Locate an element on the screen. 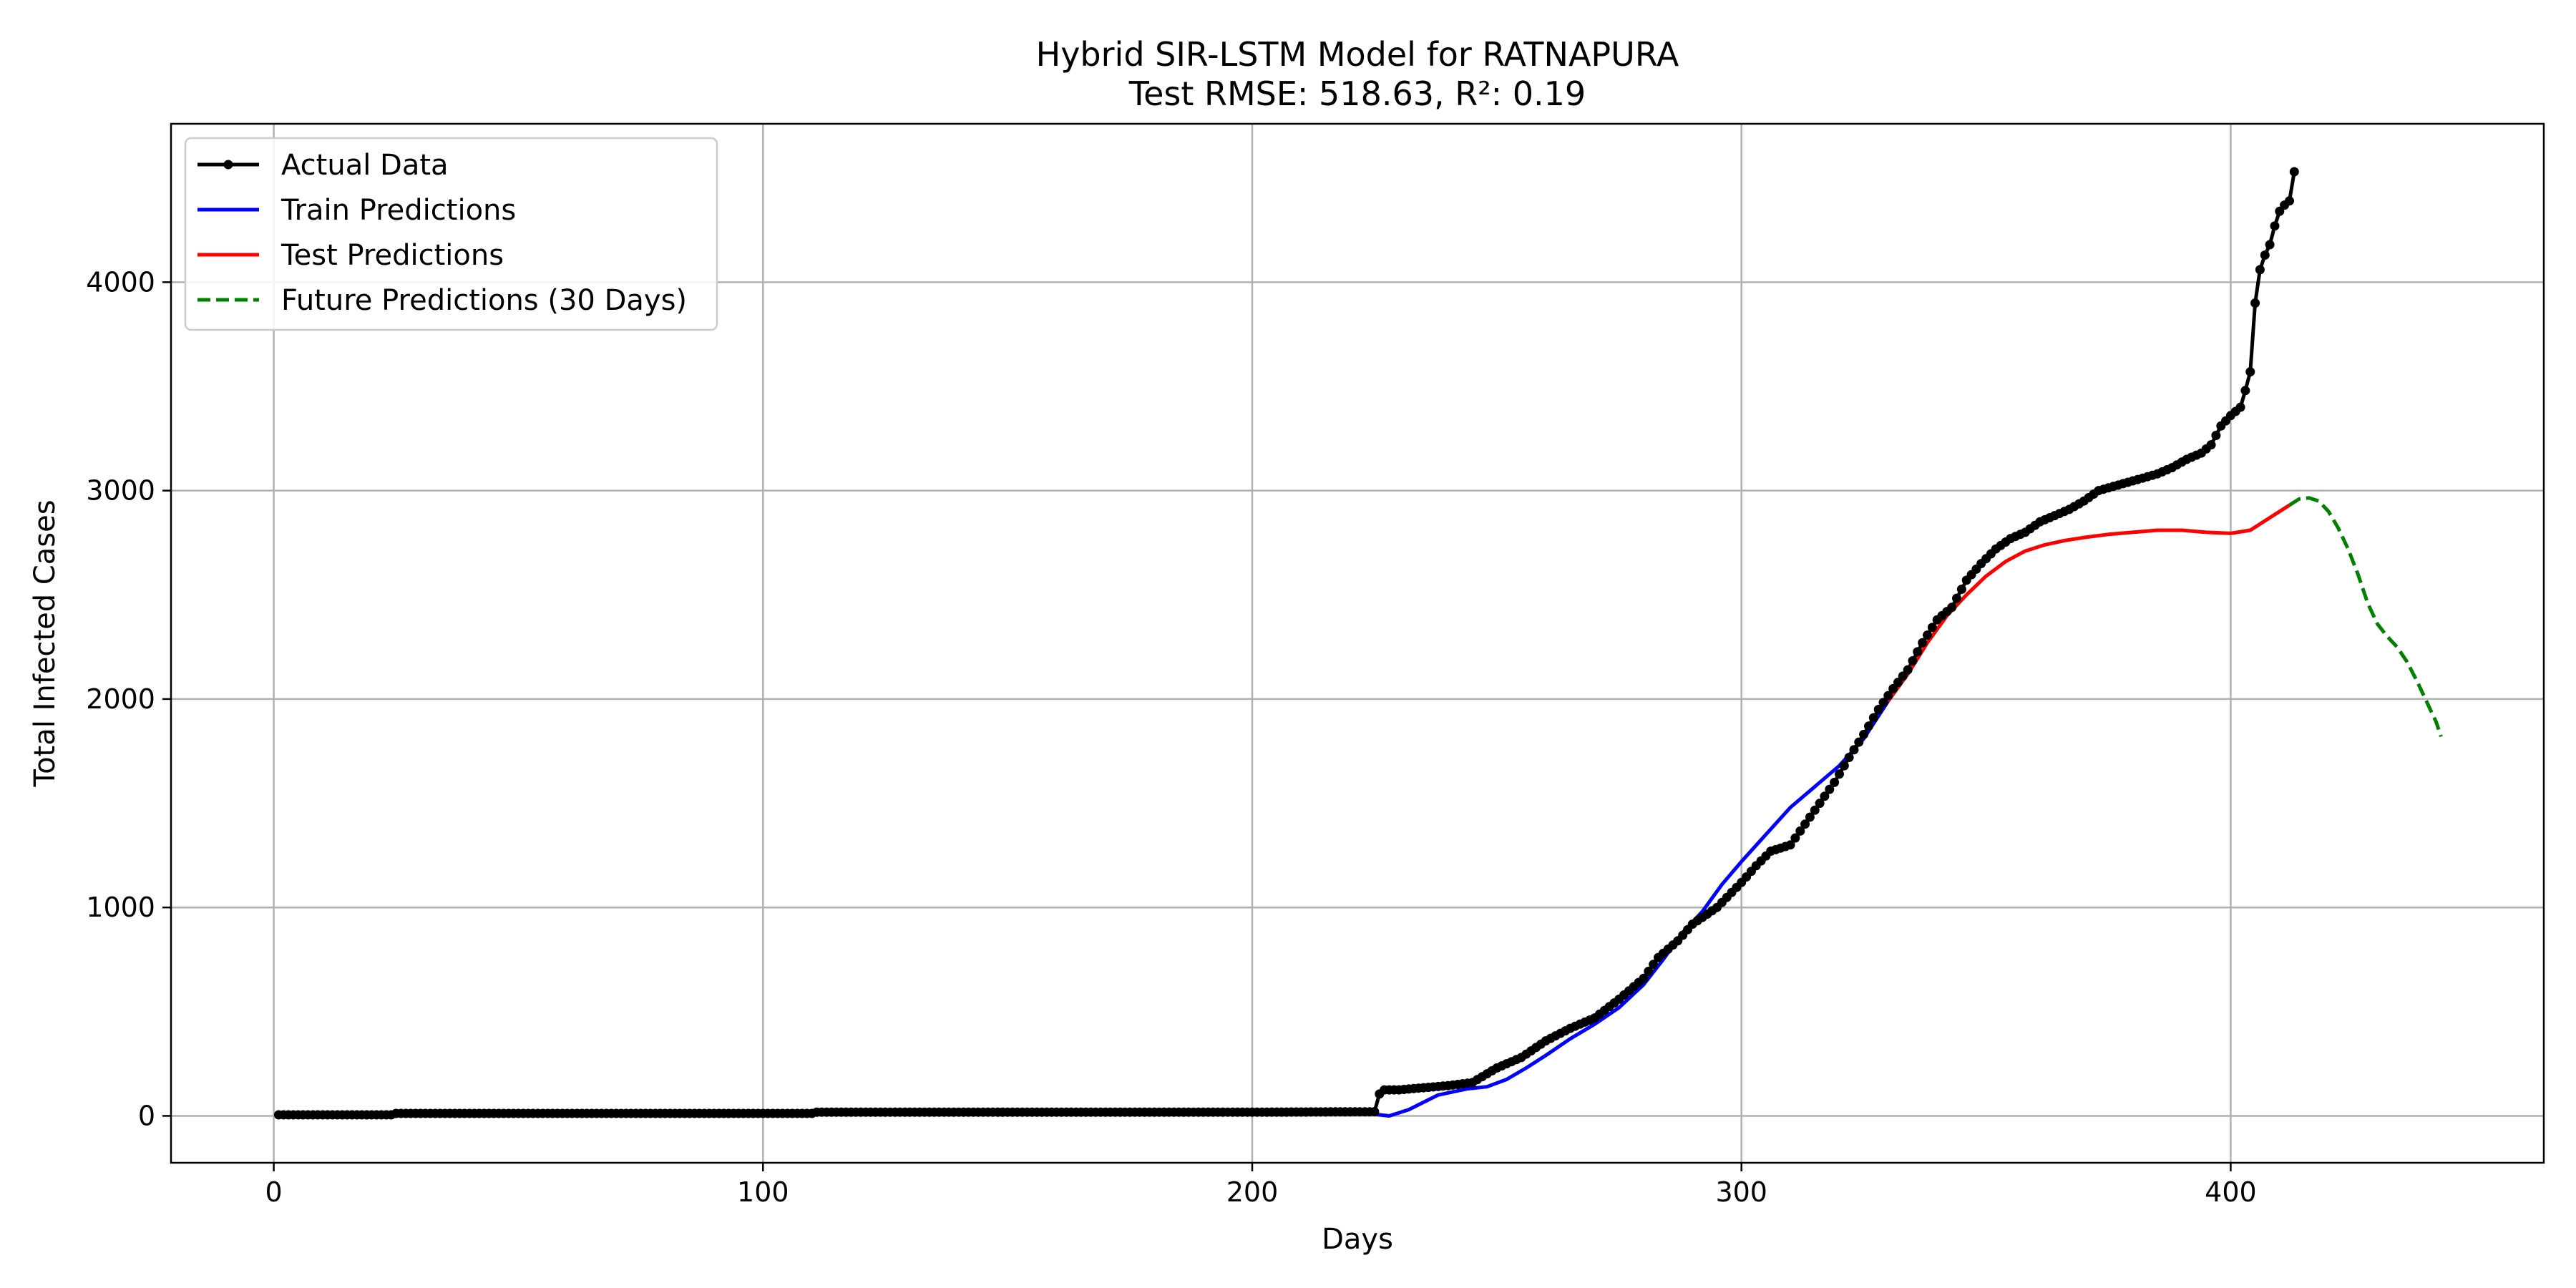  legend-marker is located at coordinates (228, 165).